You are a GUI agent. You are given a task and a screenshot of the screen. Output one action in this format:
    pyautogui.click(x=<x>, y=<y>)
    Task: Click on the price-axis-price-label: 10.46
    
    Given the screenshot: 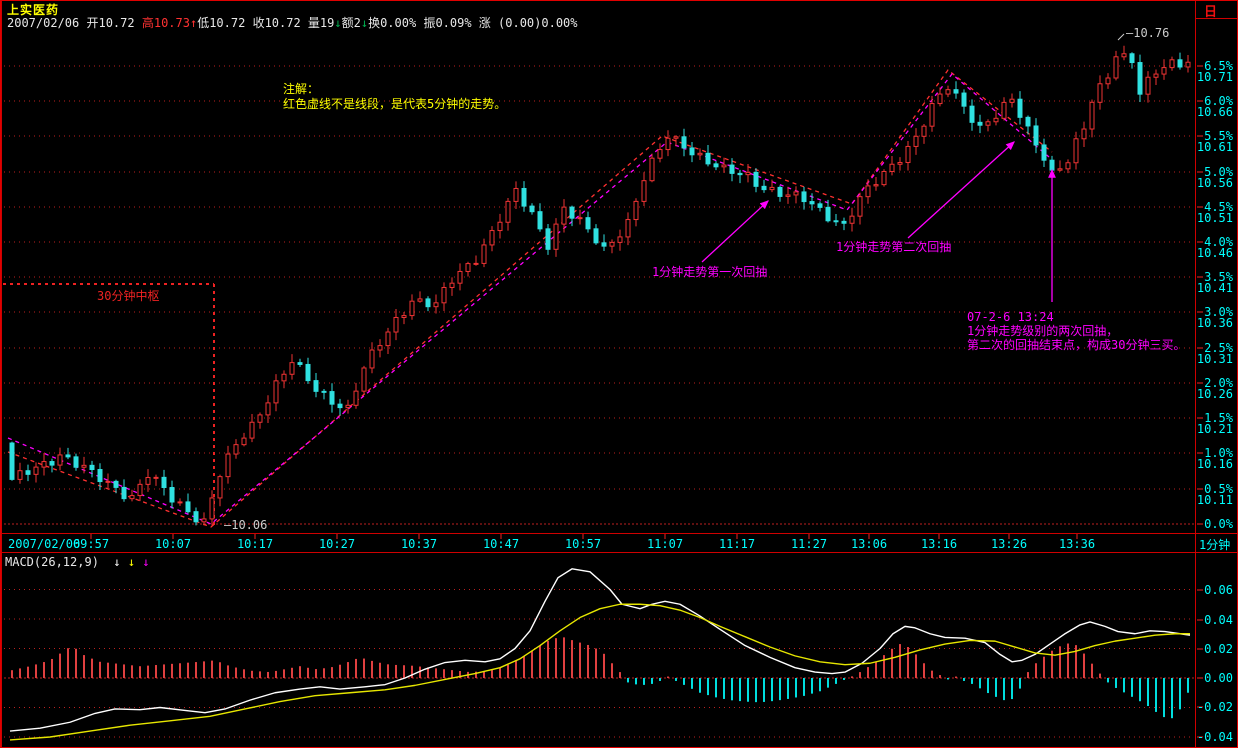 What is the action you would take?
    pyautogui.click(x=1215, y=253)
    